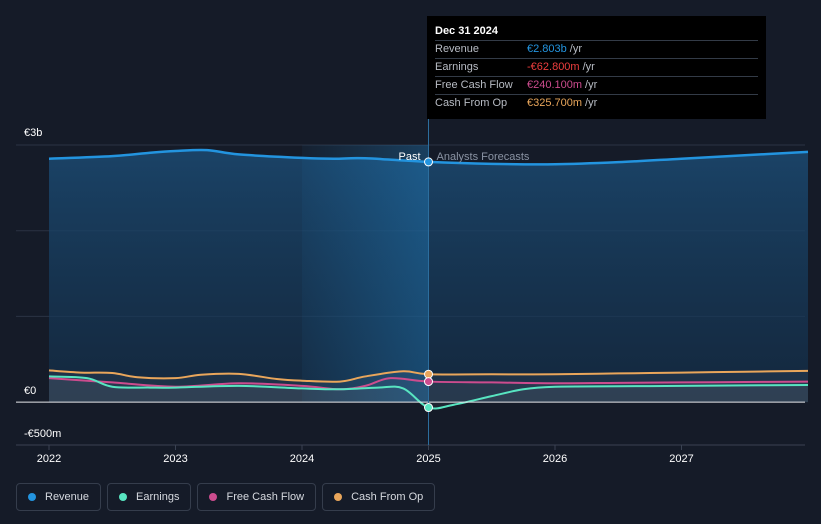 The width and height of the screenshot is (821, 524). What do you see at coordinates (457, 67) in the screenshot?
I see `tooltip-label: Earnings` at bounding box center [457, 67].